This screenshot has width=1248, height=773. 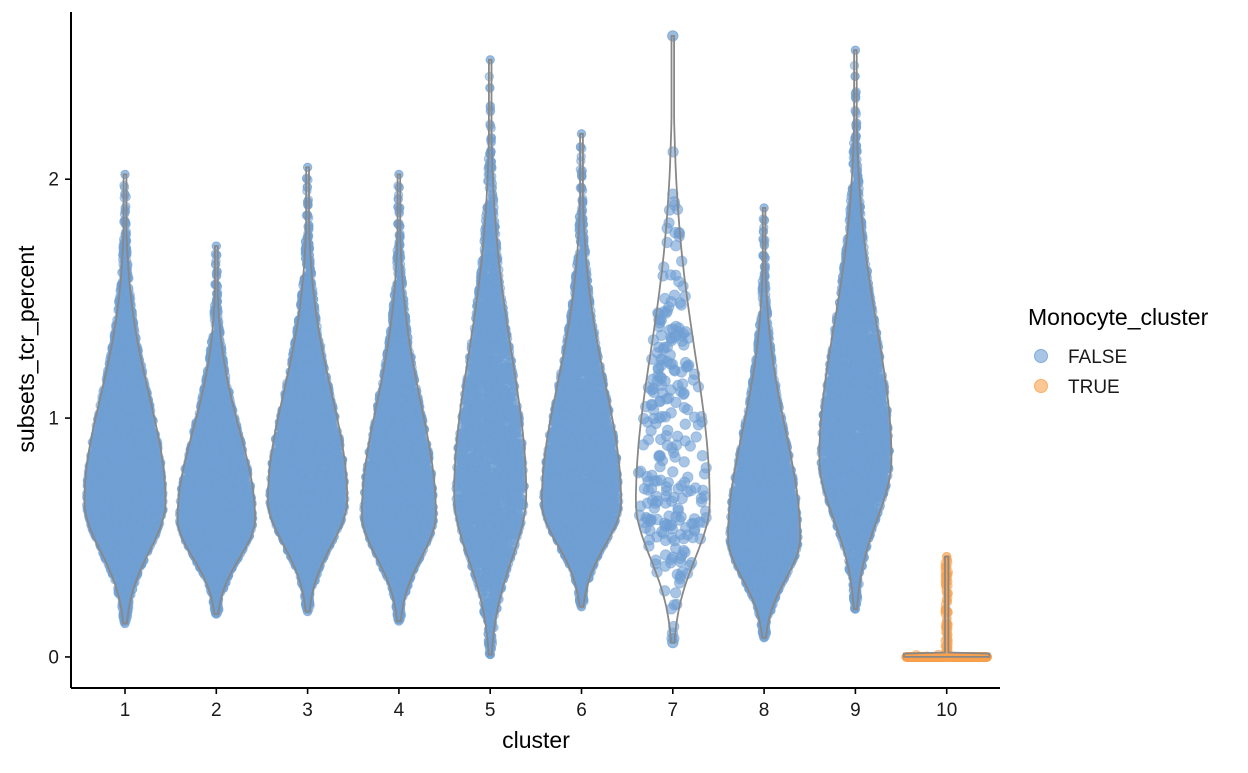 I want to click on y-tick-label: 2, so click(x=53, y=180).